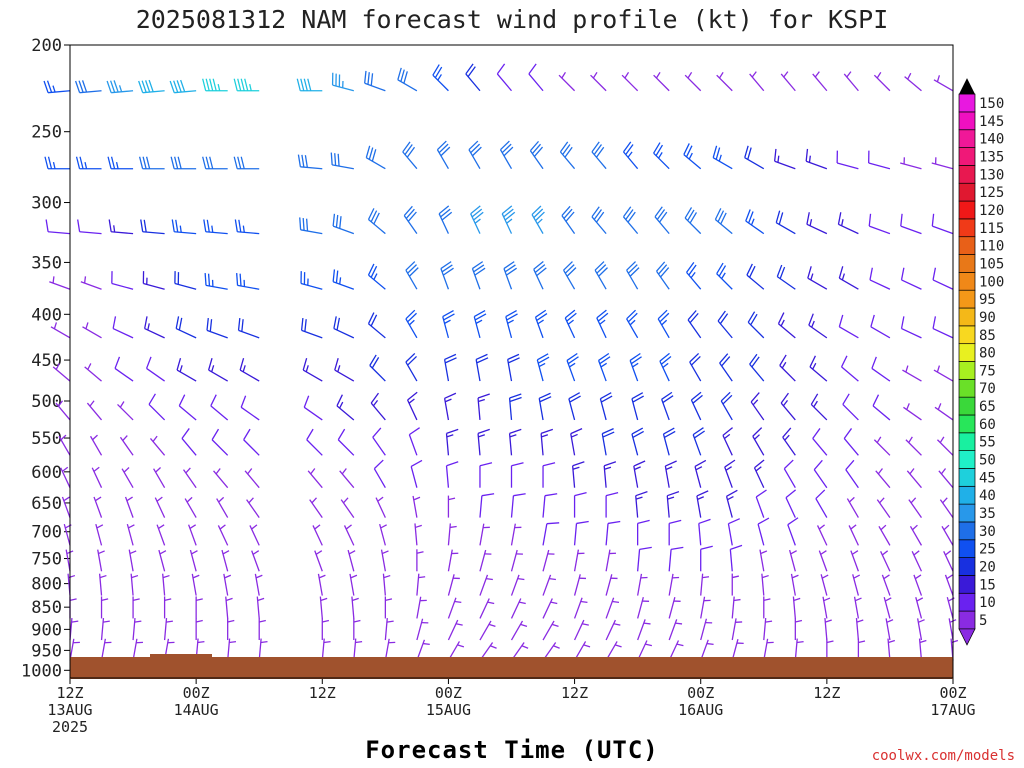 The width and height of the screenshot is (1024, 768). I want to click on colorbar-label: 40, so click(987, 496).